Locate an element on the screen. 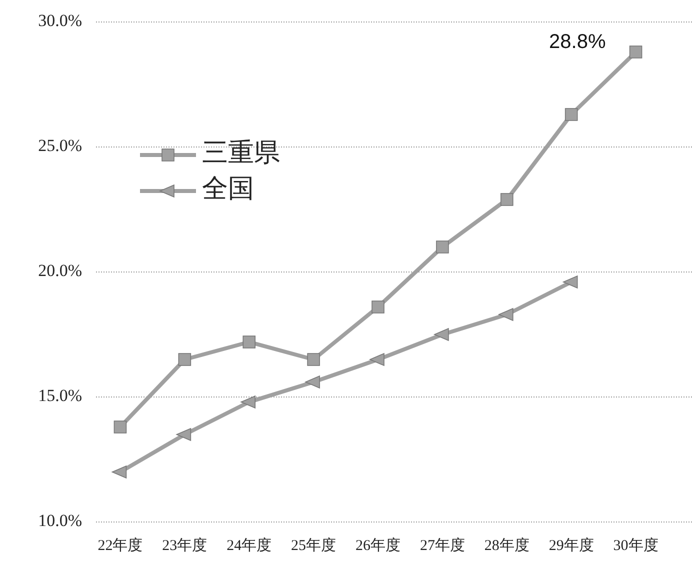 The image size is (692, 564). y-tick-label: 30.0% is located at coordinates (60, 20).